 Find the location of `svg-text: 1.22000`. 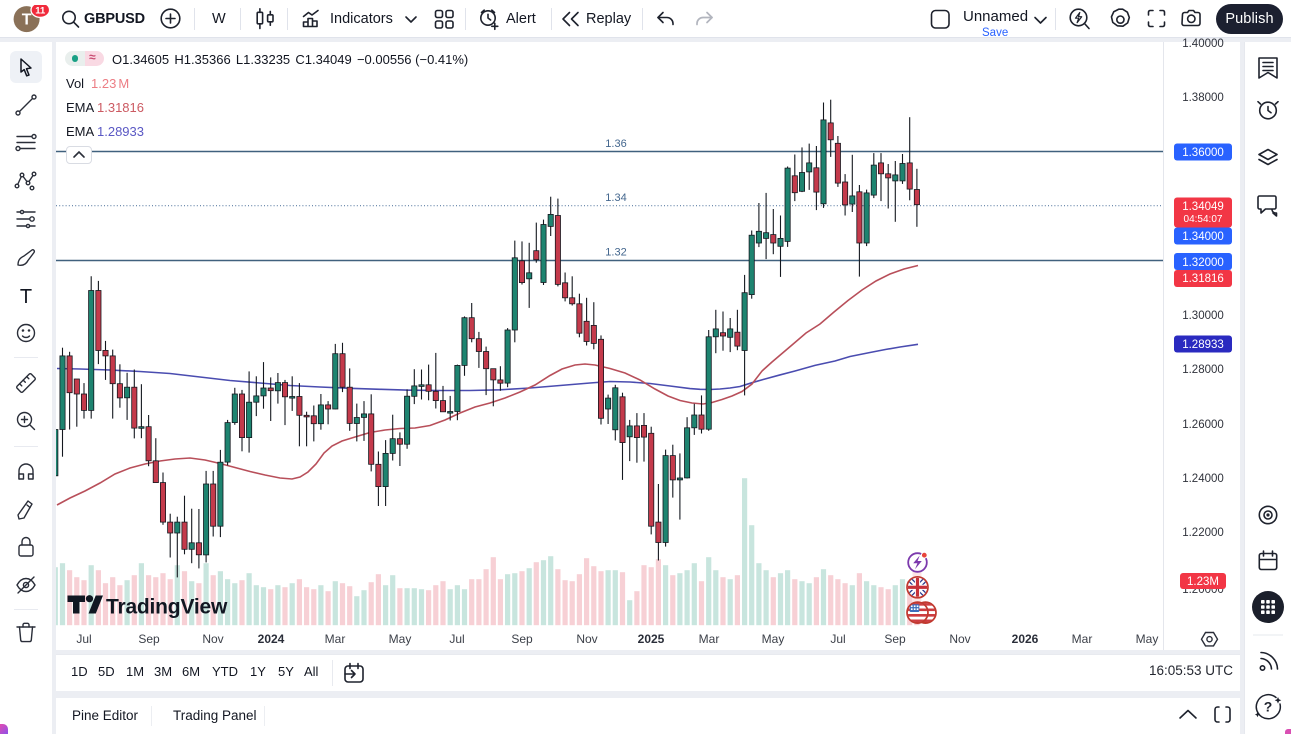

svg-text: 1.22000 is located at coordinates (1203, 533).